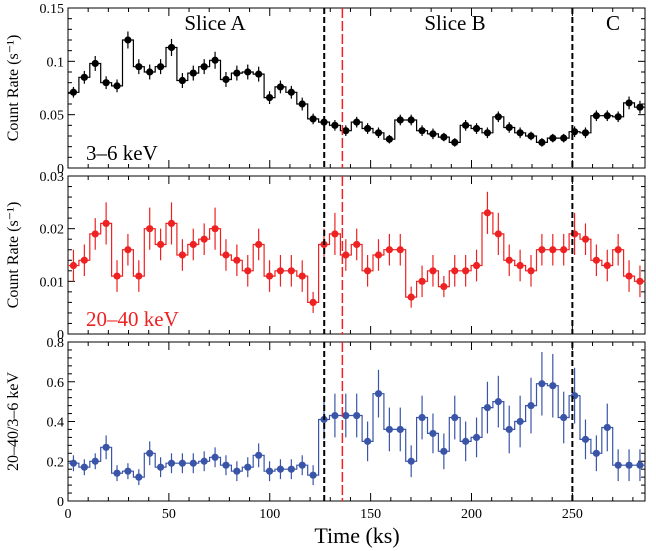 The height and width of the screenshot is (551, 656). I want to click on panel-2-y-axis-title: Count Rate (s⁻¹), so click(13, 255).